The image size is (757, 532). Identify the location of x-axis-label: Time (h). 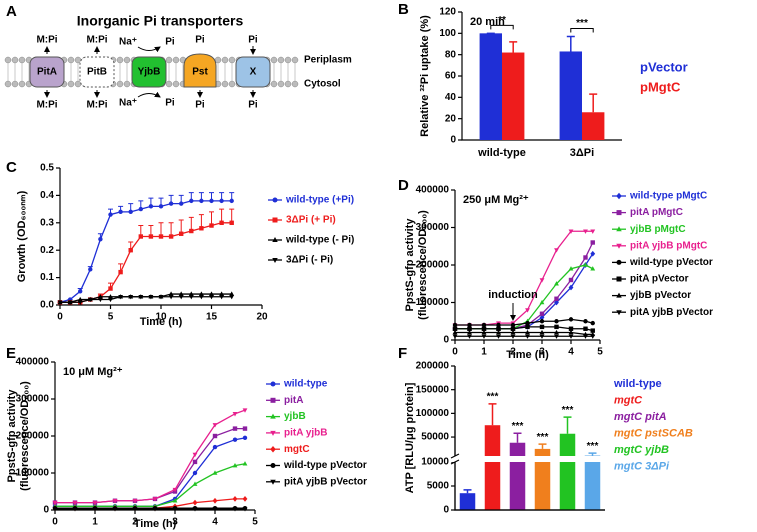
(527, 355).